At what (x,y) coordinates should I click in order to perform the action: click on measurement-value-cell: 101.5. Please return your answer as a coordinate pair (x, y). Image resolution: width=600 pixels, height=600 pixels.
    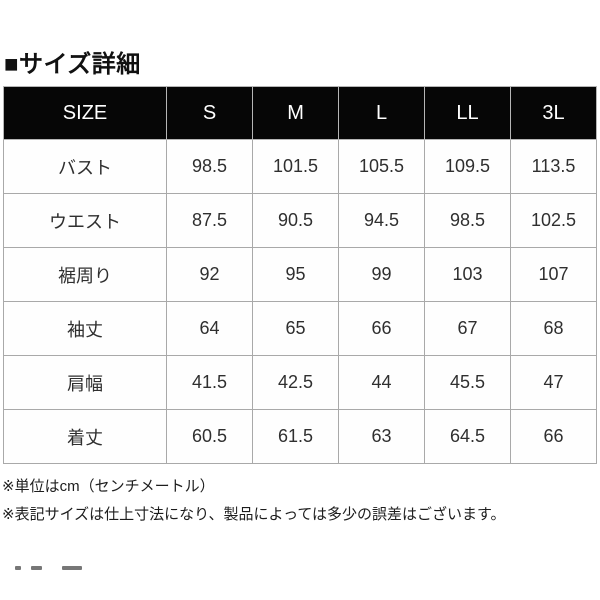
    Looking at the image, I should click on (296, 166).